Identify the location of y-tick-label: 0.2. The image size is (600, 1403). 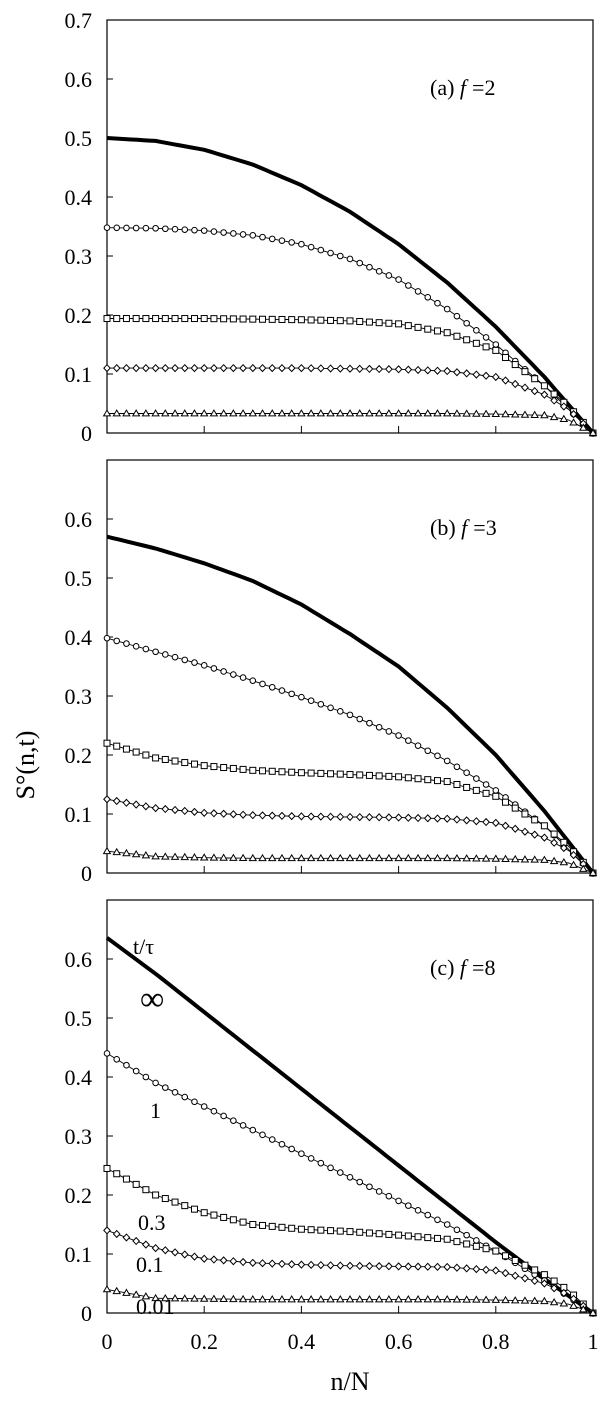
(79, 1195).